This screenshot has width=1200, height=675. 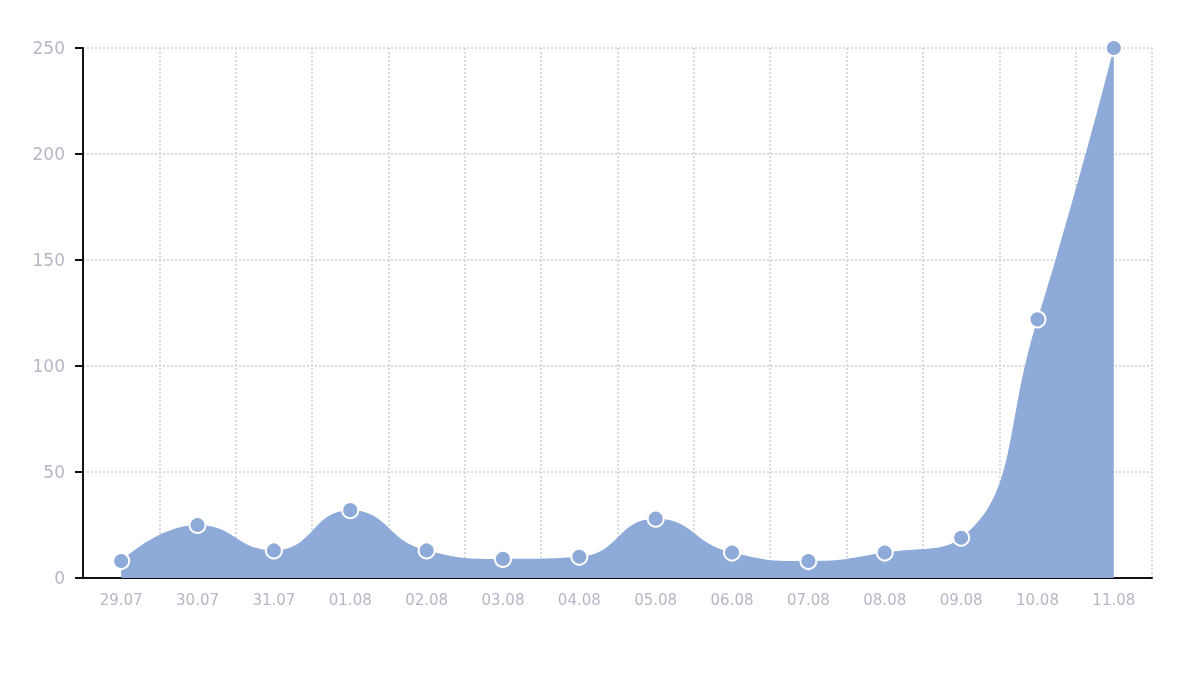 What do you see at coordinates (54, 472) in the screenshot?
I see `y-tick-label: 50` at bounding box center [54, 472].